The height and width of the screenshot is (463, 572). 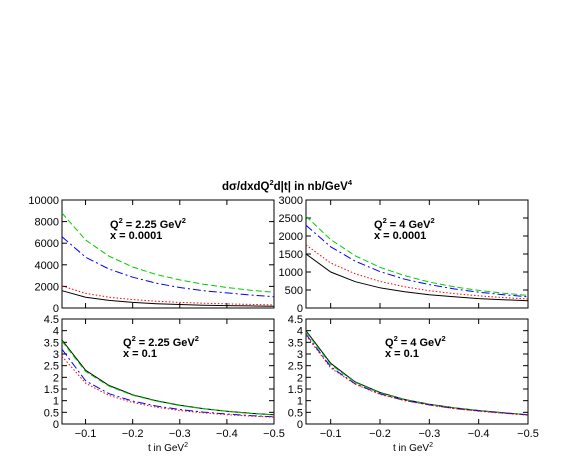 I want to click on figure-title: dσ/dxdQ2d|t| in nb/GeV4, so click(x=287, y=185).